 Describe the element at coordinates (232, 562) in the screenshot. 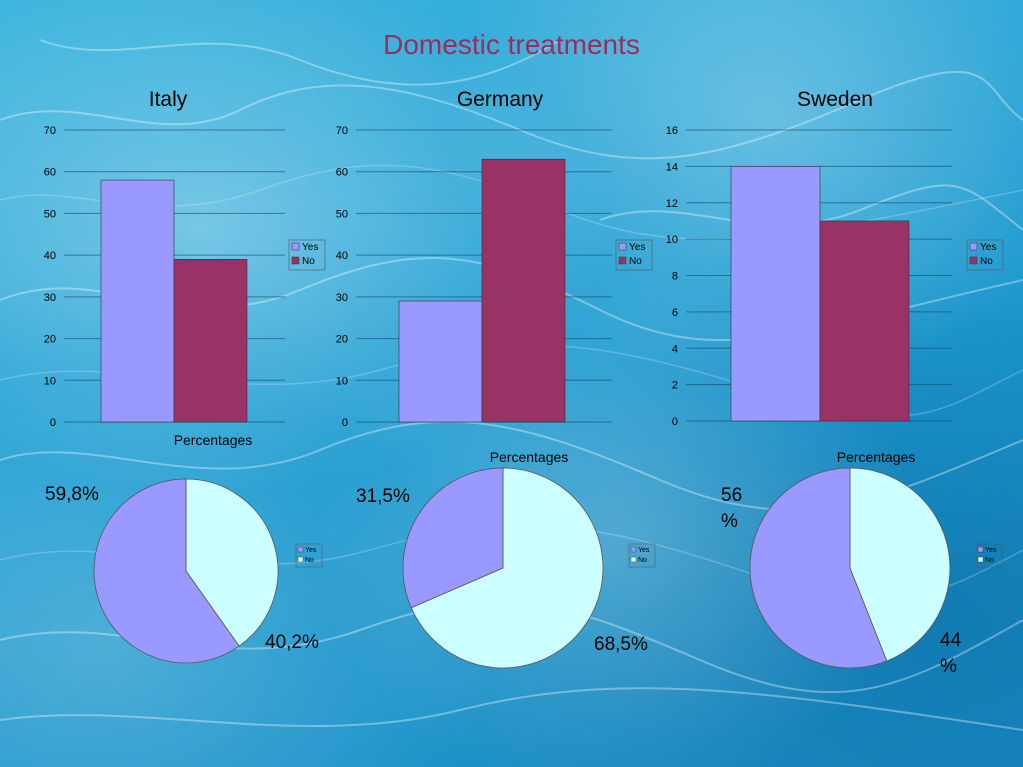

I see `pie-italy-slice-no` at that location.